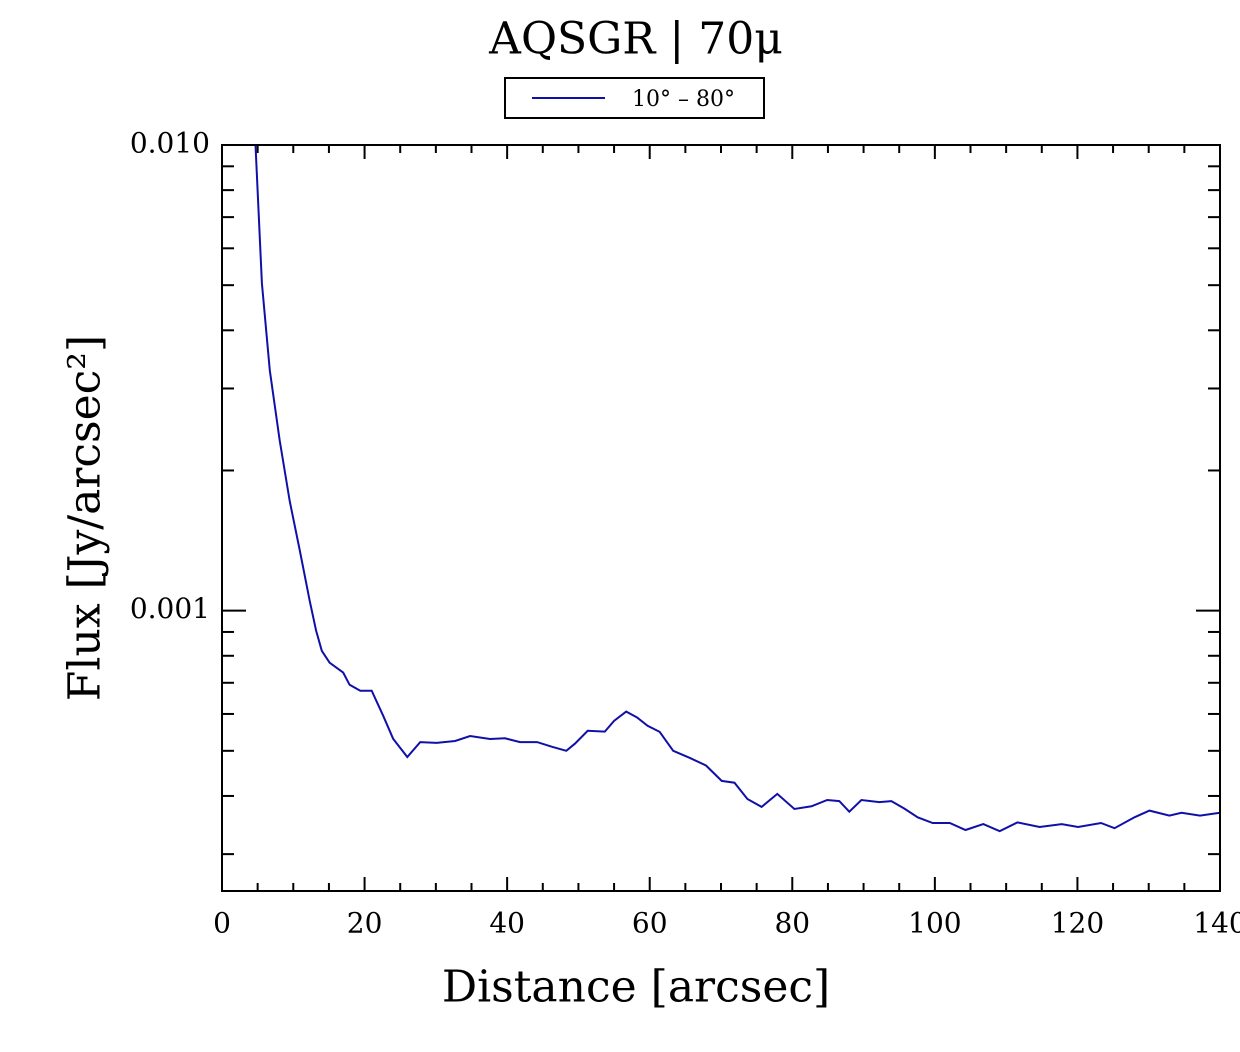  I want to click on x-tick-label: 0, so click(222, 923).